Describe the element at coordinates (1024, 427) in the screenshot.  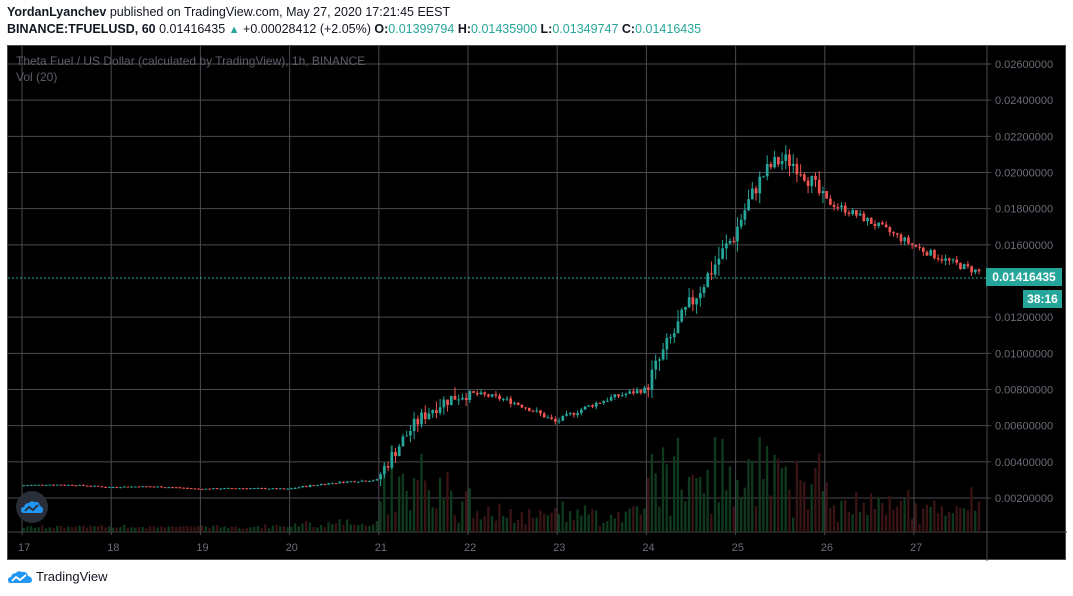
I see `price-axis-label: 0.00600000` at that location.